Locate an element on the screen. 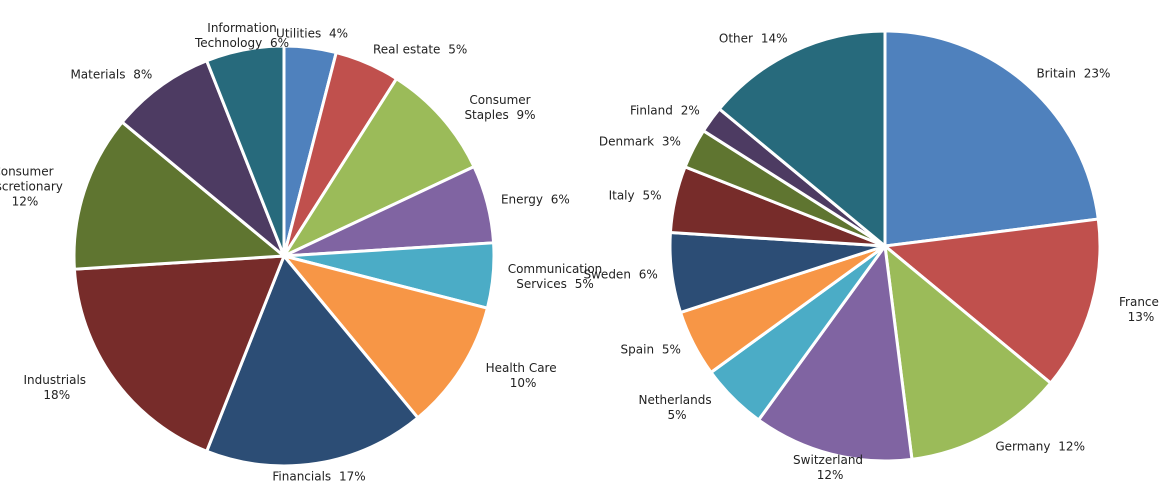 The height and width of the screenshot is (494, 1173). slice-label: Netherlands 5% is located at coordinates (675, 408).